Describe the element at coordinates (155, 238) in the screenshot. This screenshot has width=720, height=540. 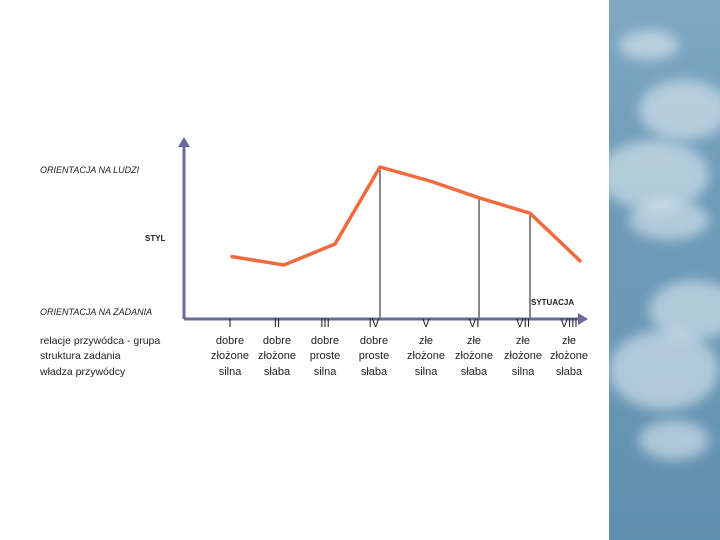
I see `y-axis-title: STYL` at that location.